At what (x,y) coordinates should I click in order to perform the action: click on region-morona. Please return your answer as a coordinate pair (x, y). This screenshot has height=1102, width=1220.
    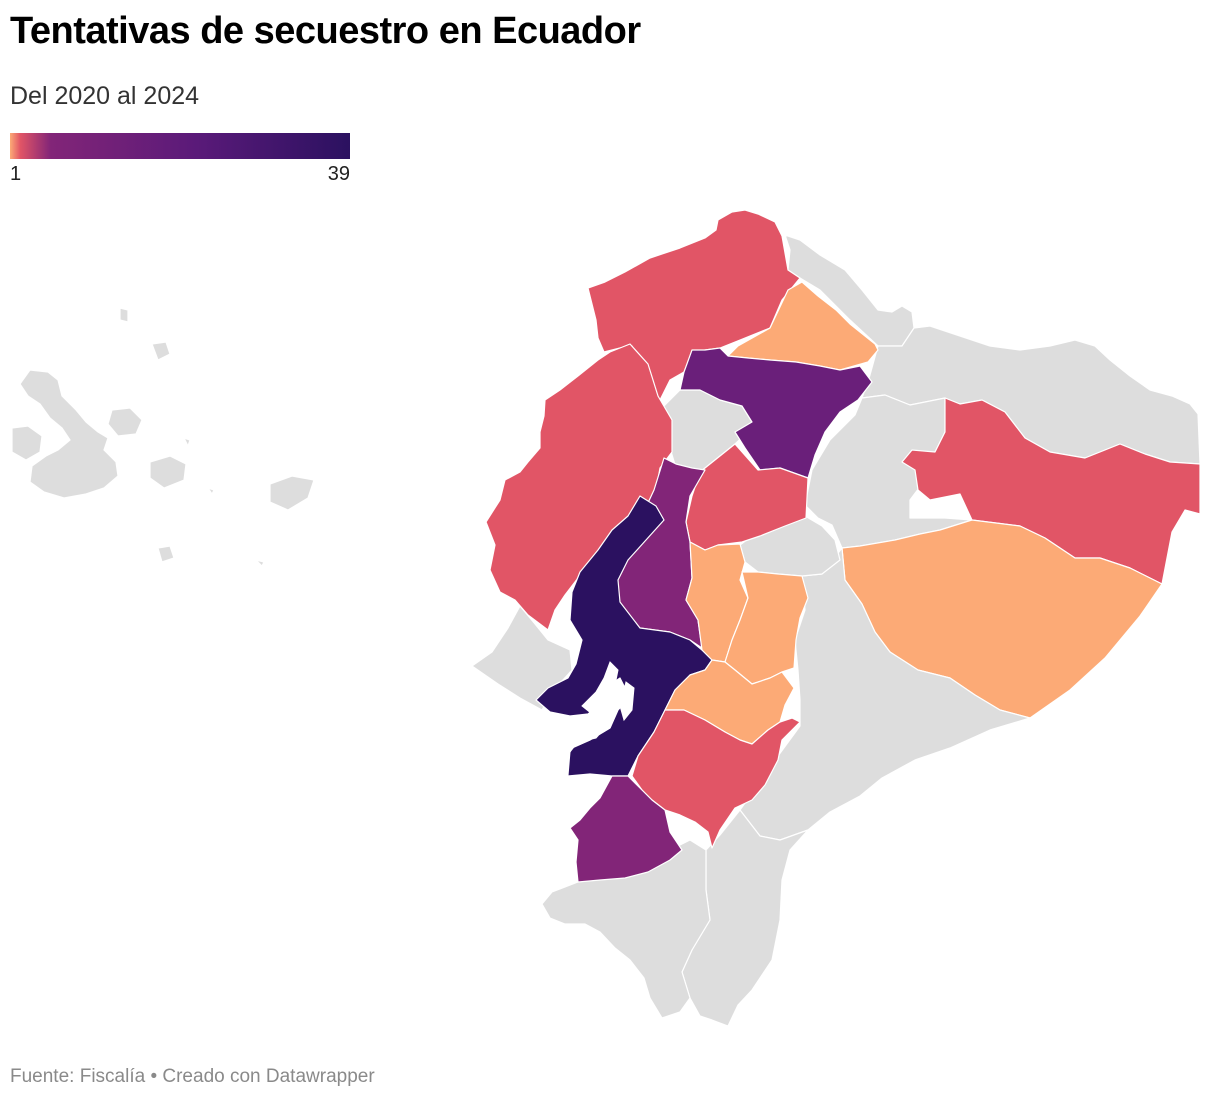
    Looking at the image, I should click on (885, 694).